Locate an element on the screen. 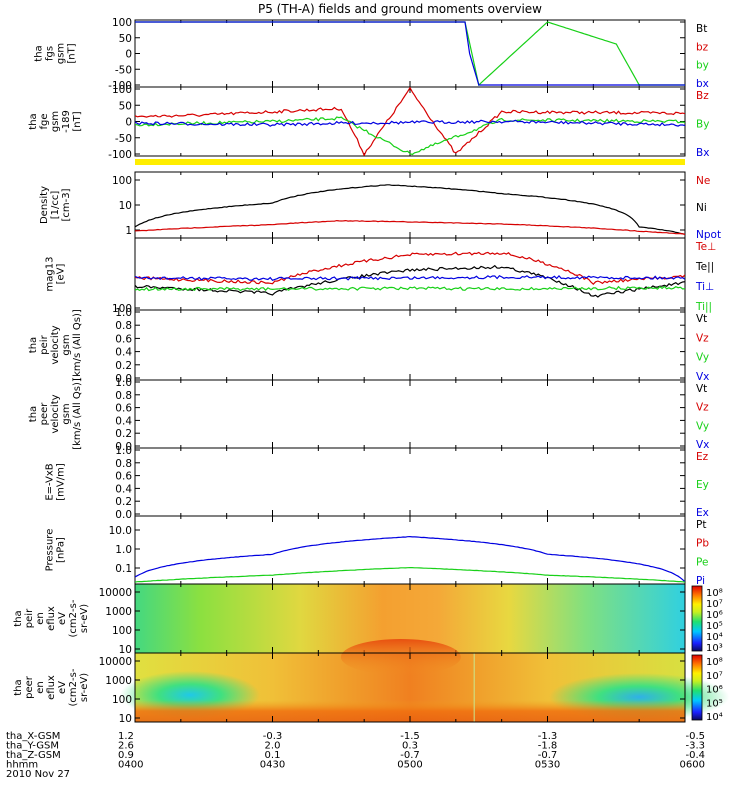 The height and width of the screenshot is (800, 750). series-Te⊥ is located at coordinates (410, 268).